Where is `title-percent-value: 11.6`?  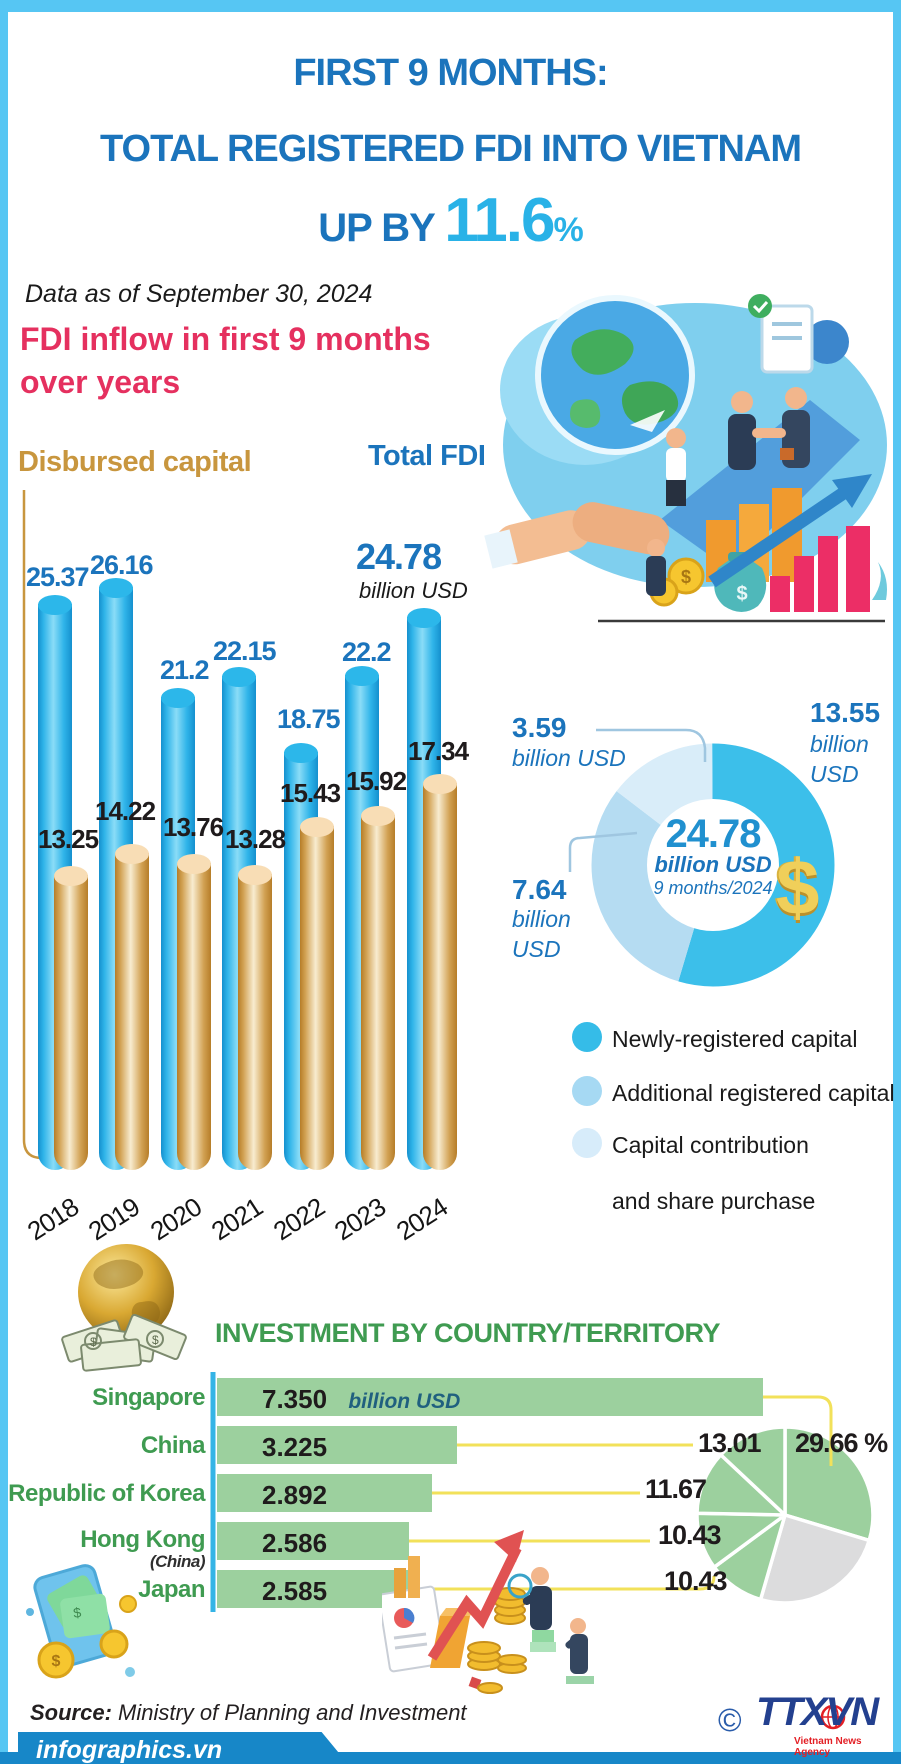 title-percent-value: 11.6 is located at coordinates (499, 220).